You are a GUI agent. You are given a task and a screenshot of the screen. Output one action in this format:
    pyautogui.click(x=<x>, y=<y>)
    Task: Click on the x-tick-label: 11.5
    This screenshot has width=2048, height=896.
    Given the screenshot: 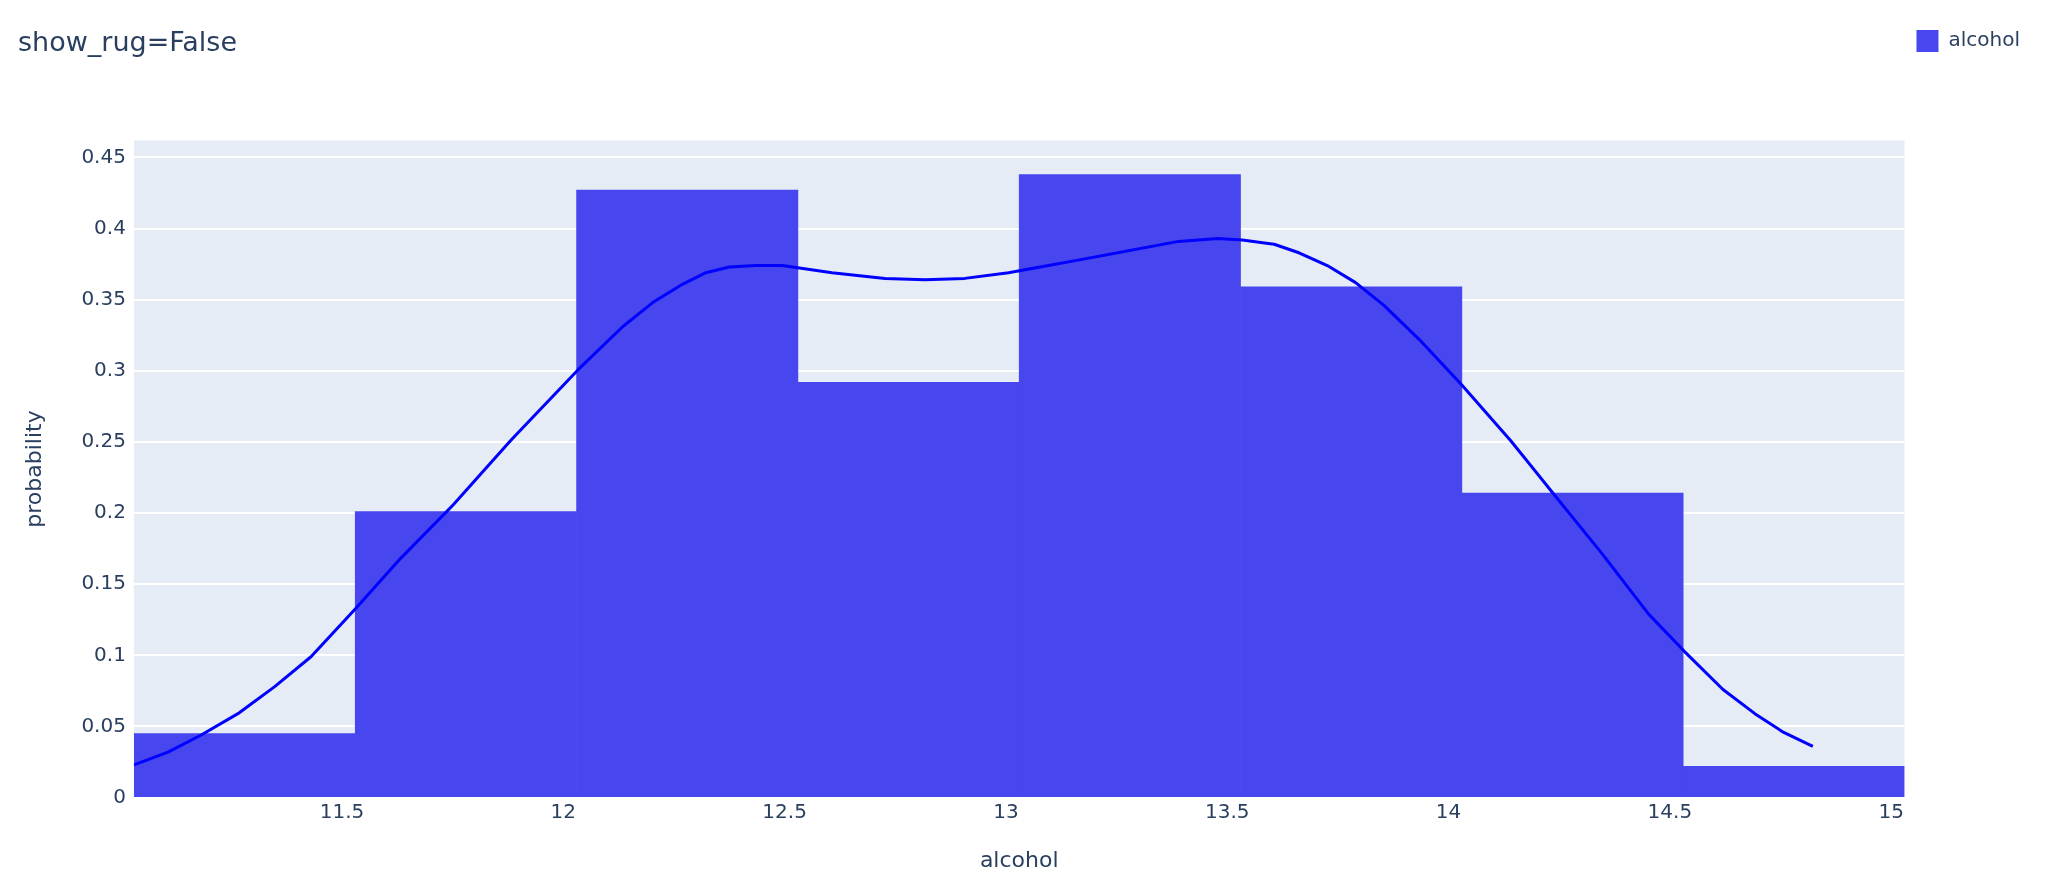 What is the action you would take?
    pyautogui.click(x=342, y=810)
    